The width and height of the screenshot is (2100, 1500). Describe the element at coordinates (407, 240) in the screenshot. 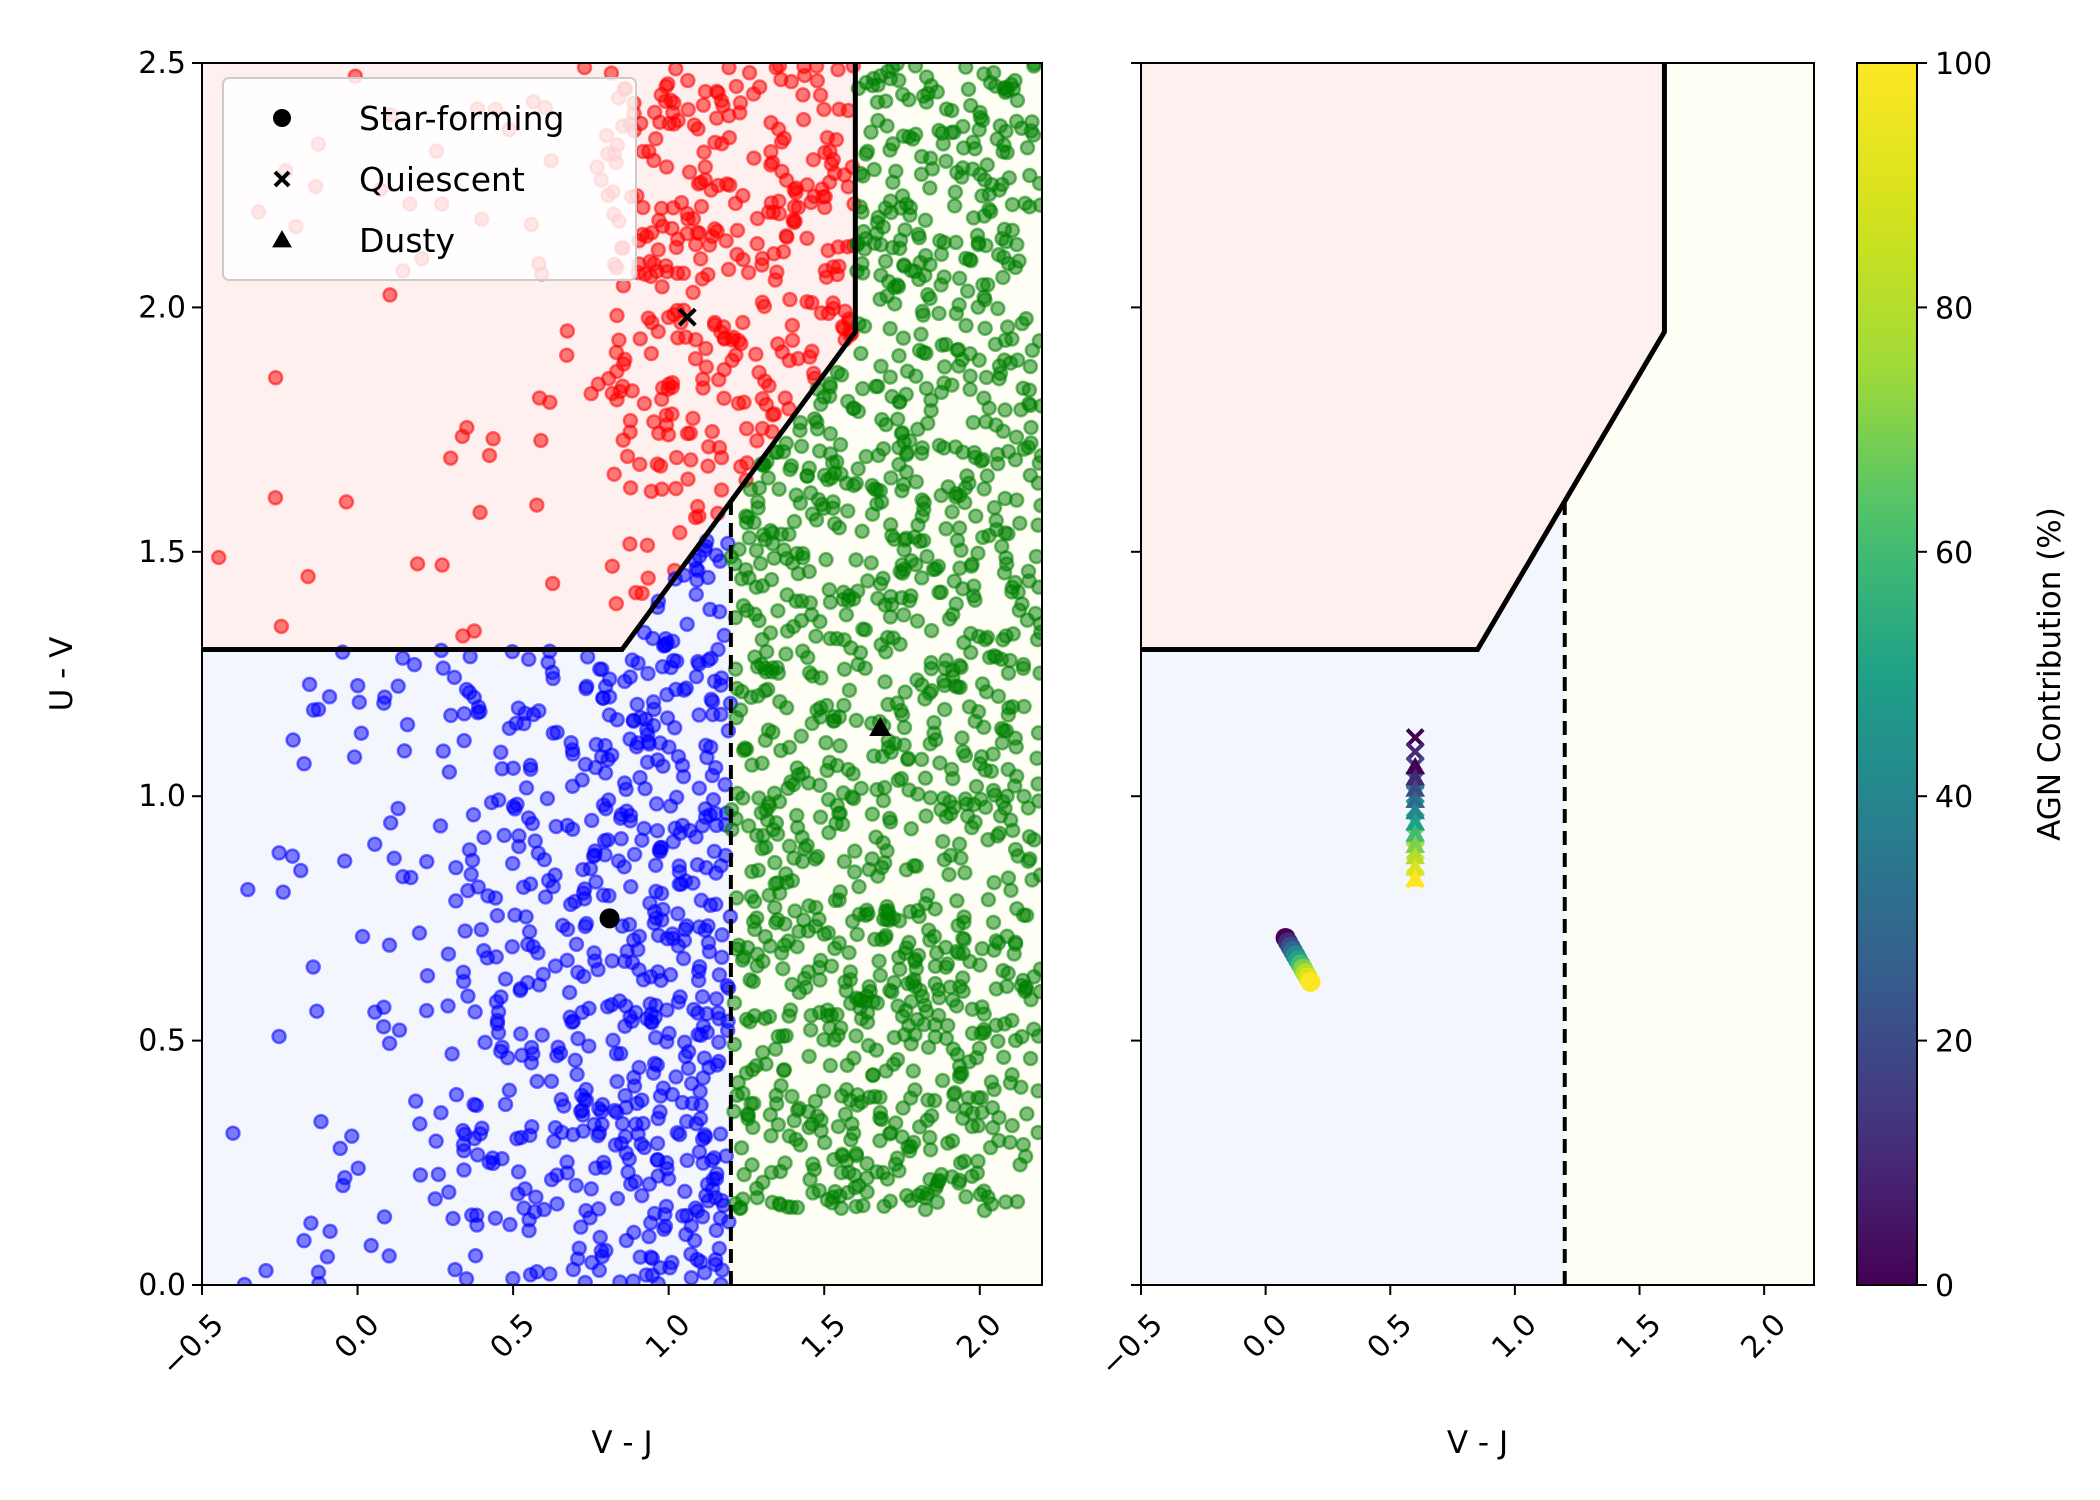

I see `legend-label: Dusty` at that location.